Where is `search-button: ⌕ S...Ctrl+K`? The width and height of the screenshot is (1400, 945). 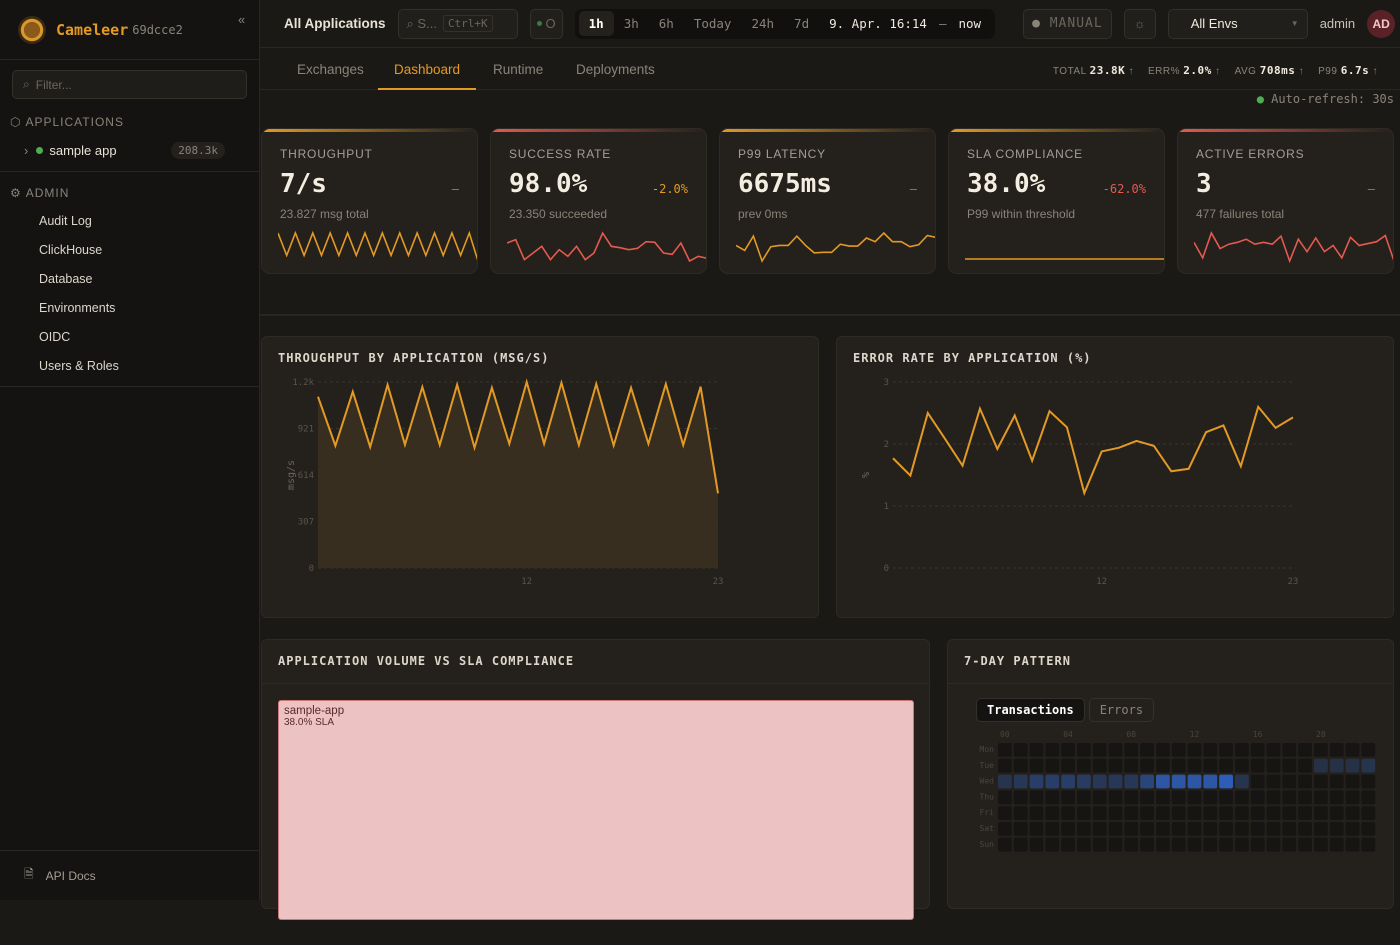 search-button: ⌕ S...Ctrl+K is located at coordinates (458, 24).